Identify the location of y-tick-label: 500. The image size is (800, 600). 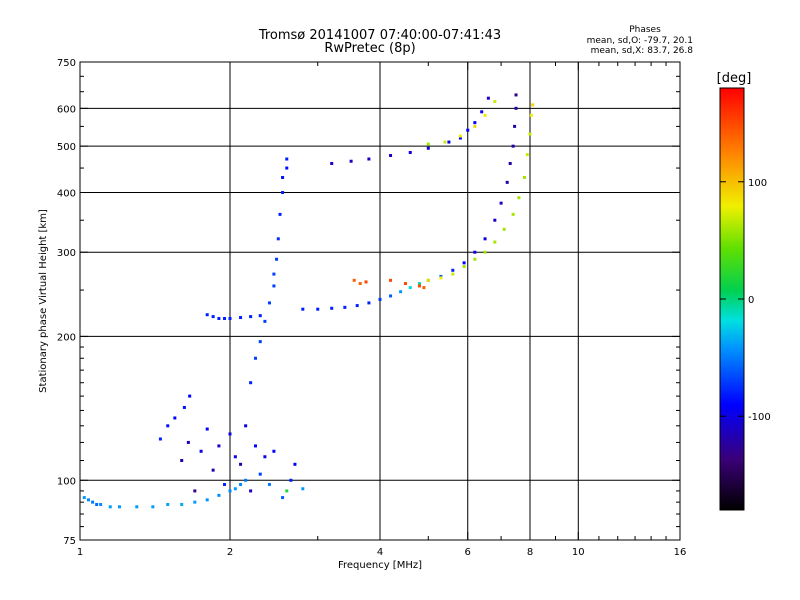
(66, 147).